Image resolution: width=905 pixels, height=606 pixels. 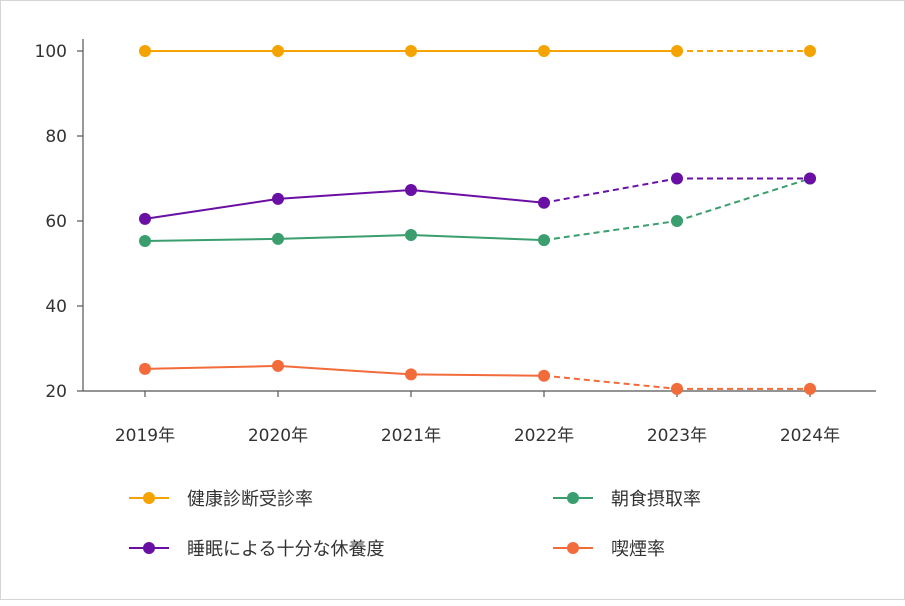 I want to click on y-tick-label: 60, so click(x=56, y=222).